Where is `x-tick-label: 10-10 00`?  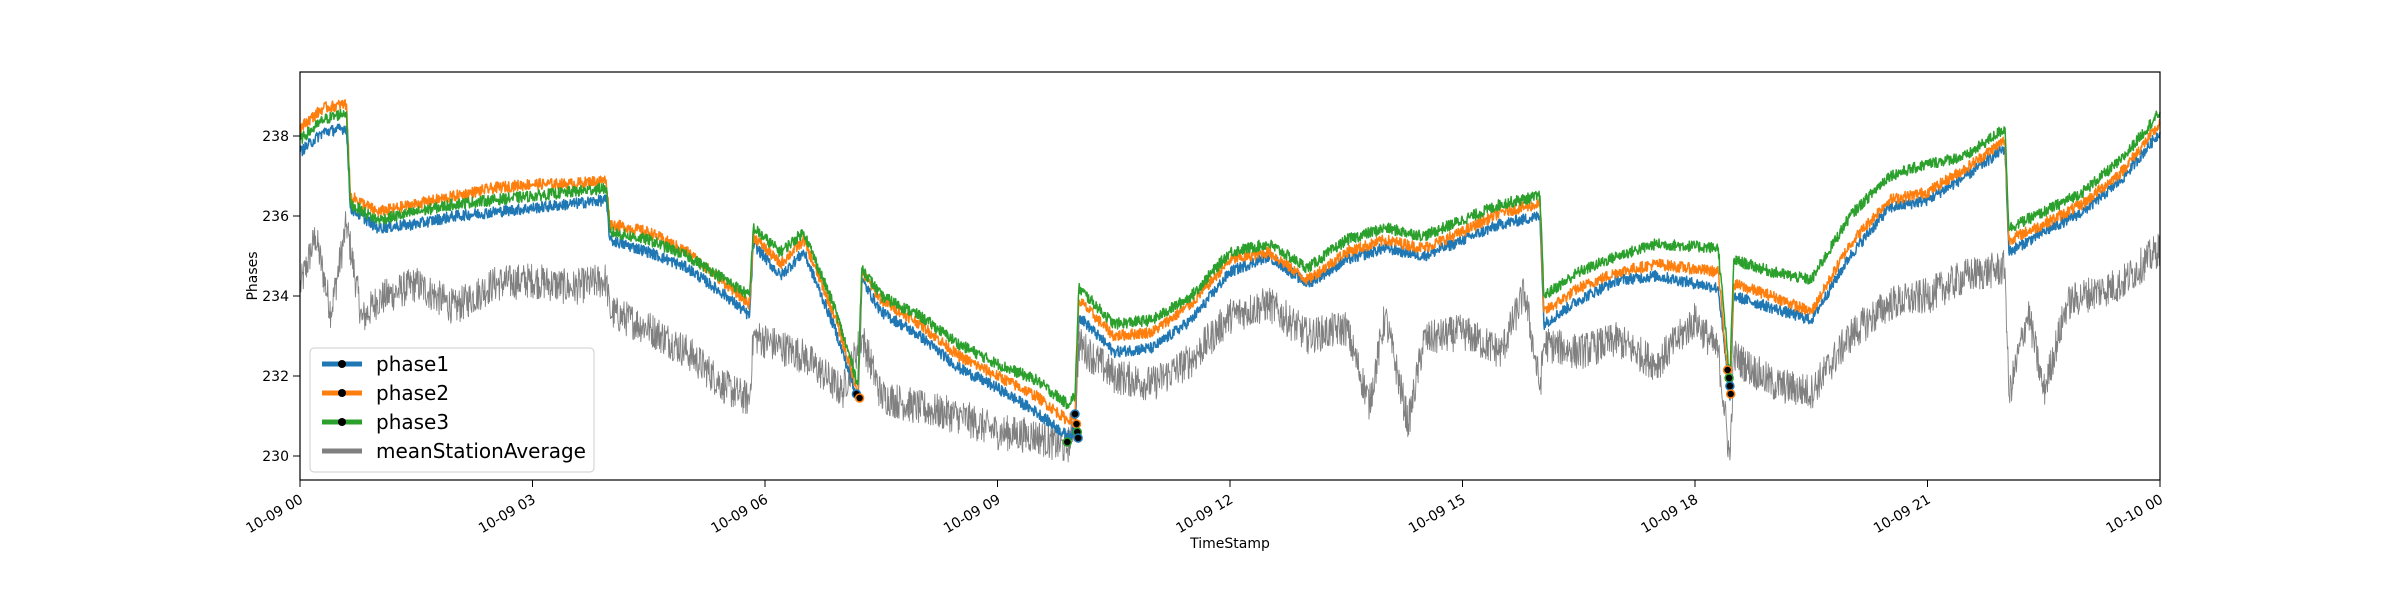 x-tick-label: 10-10 00 is located at coordinates (2134, 514).